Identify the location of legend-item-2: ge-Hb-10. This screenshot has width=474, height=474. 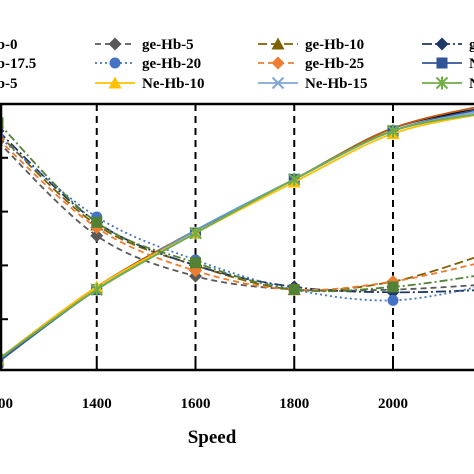
(311, 45).